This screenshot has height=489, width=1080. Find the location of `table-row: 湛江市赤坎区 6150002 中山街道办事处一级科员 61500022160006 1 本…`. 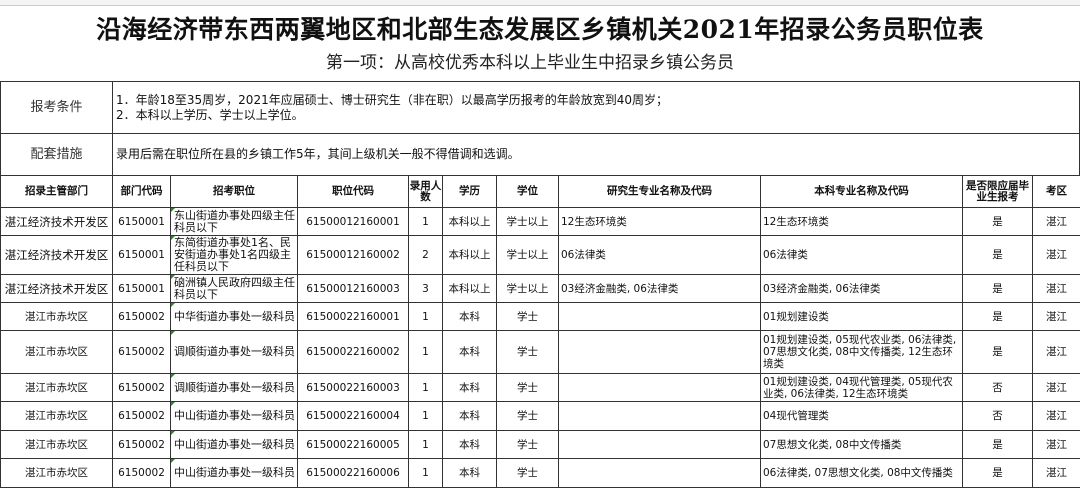

table-row: 湛江市赤坎区 6150002 中山街道办事处一级科员 61500022160006 1 本… is located at coordinates (540, 473).